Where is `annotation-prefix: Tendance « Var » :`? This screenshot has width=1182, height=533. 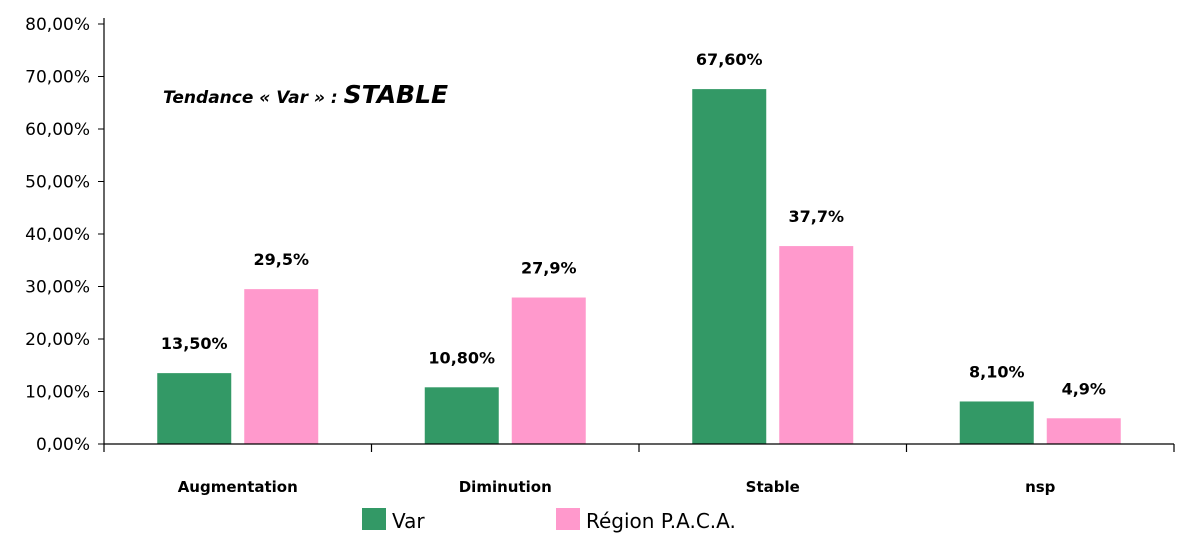
annotation-prefix: Tendance « Var » : is located at coordinates (253, 98).